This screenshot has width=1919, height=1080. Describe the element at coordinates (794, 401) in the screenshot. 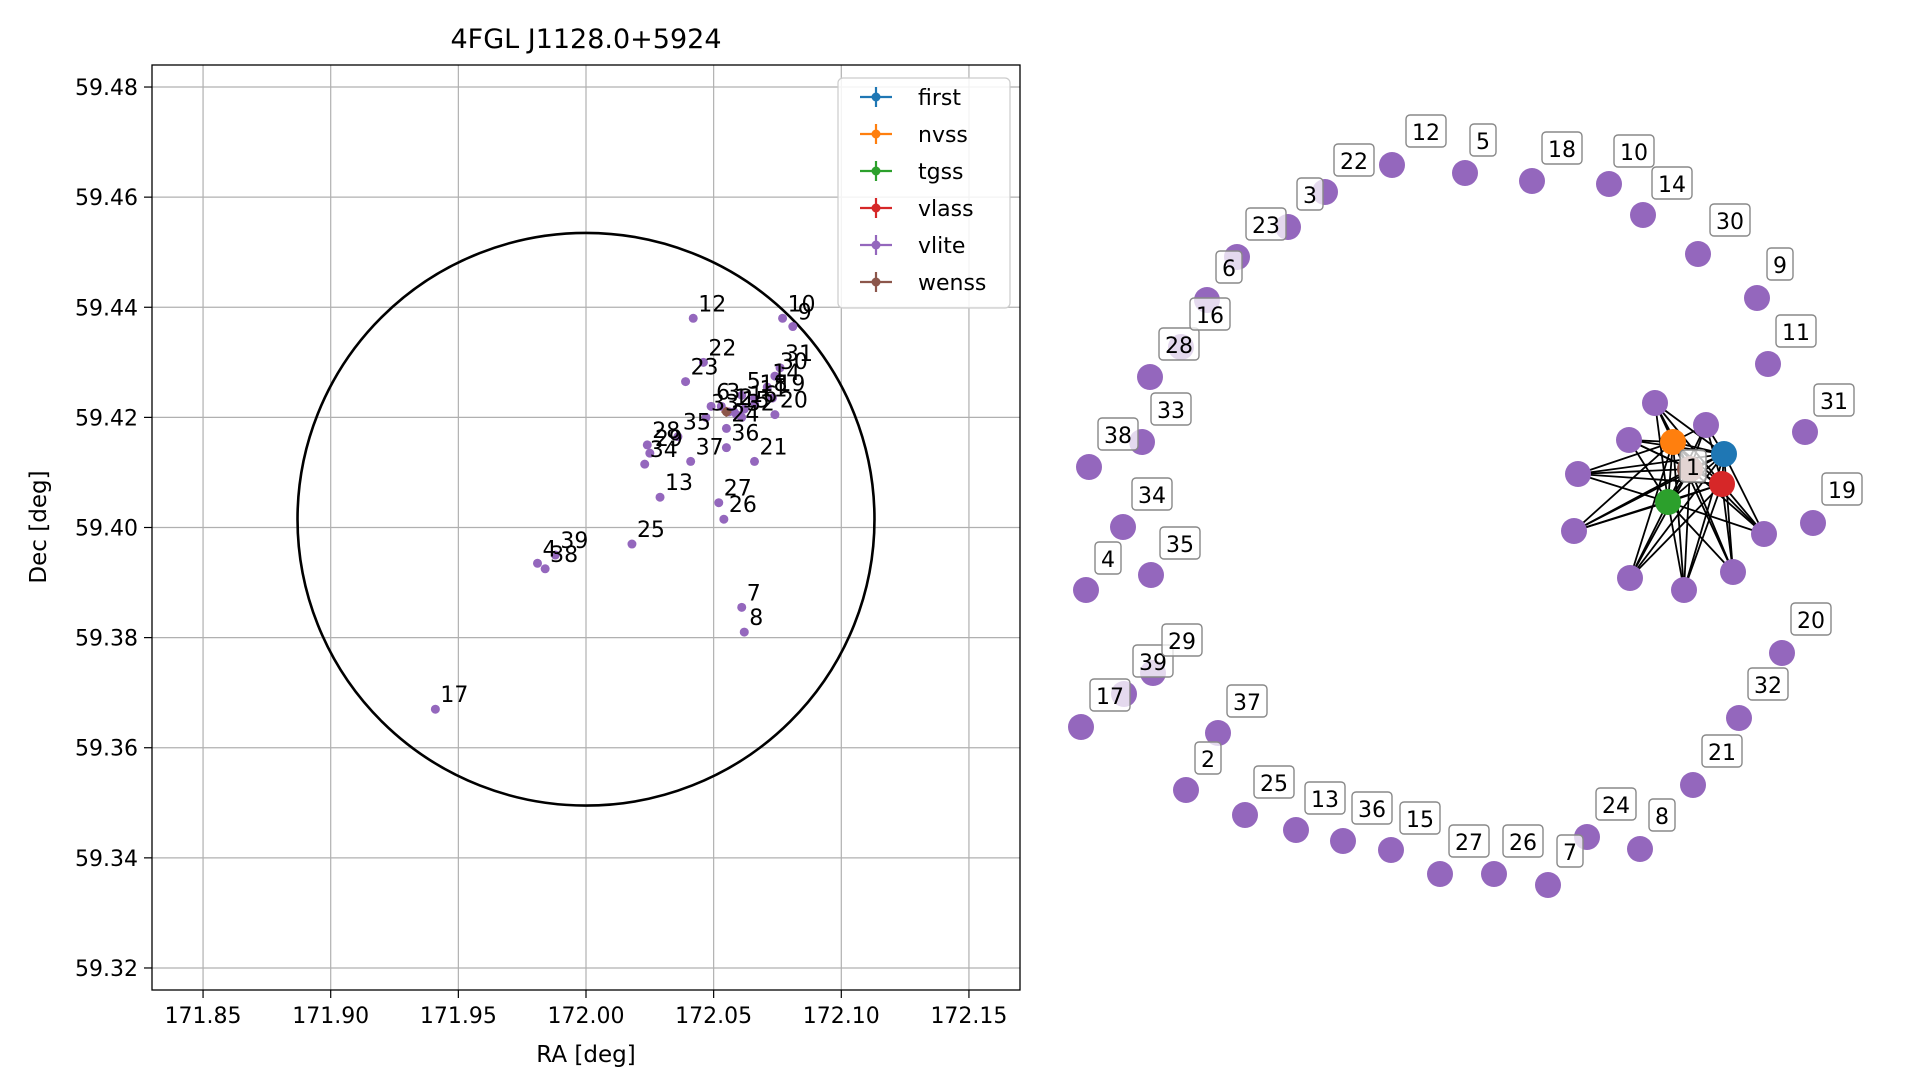

I see `point-label: 20` at that location.